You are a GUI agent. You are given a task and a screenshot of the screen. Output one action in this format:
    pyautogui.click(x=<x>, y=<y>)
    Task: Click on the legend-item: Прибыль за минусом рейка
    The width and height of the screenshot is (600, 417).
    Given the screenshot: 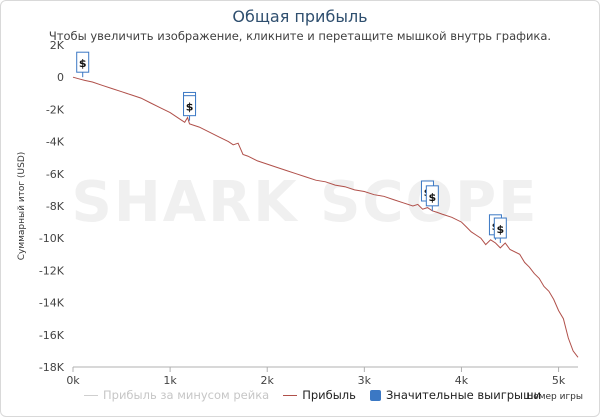 What is the action you would take?
    pyautogui.click(x=176, y=395)
    